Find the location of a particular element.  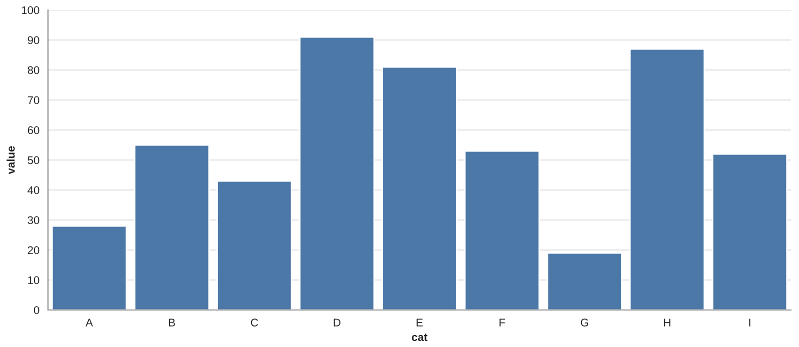

x-tick-label: H is located at coordinates (667, 322).